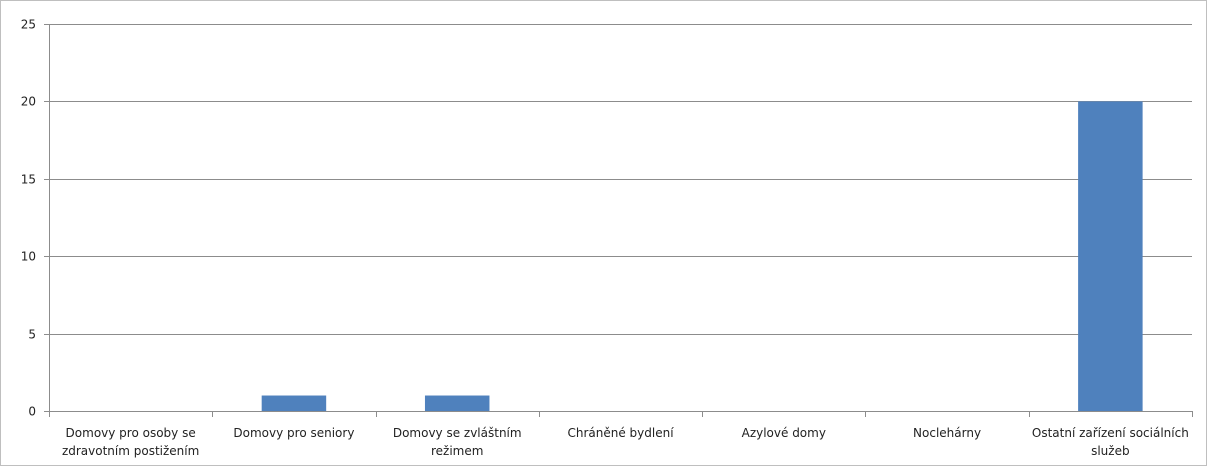  What do you see at coordinates (1110, 433) in the screenshot?
I see `x-category-label-line: Ostatní zařízení sociálních` at bounding box center [1110, 433].